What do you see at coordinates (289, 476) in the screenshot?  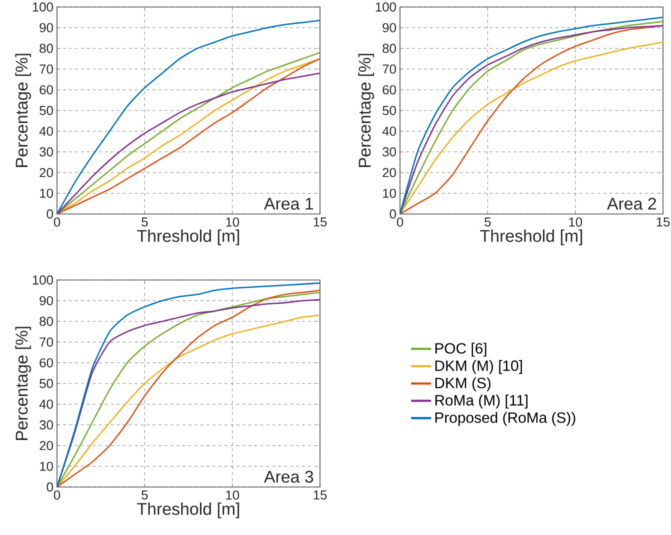 I see `annotation: Area 3` at bounding box center [289, 476].